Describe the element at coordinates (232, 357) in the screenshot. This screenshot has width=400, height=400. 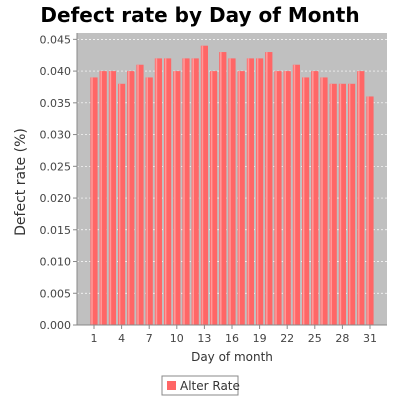
I see `x-axis-label: Day of month` at that location.